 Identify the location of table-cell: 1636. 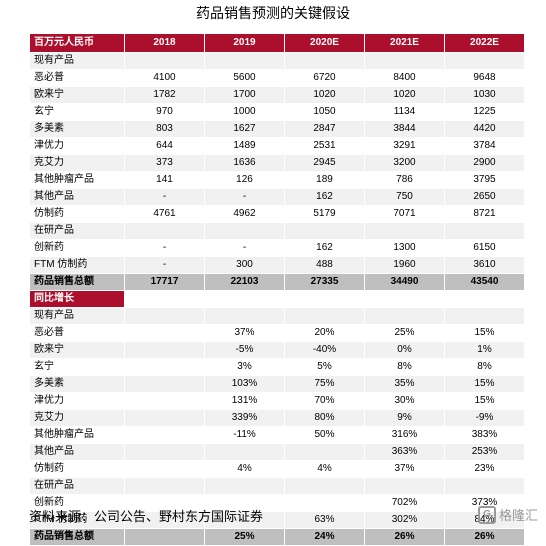
(244, 163).